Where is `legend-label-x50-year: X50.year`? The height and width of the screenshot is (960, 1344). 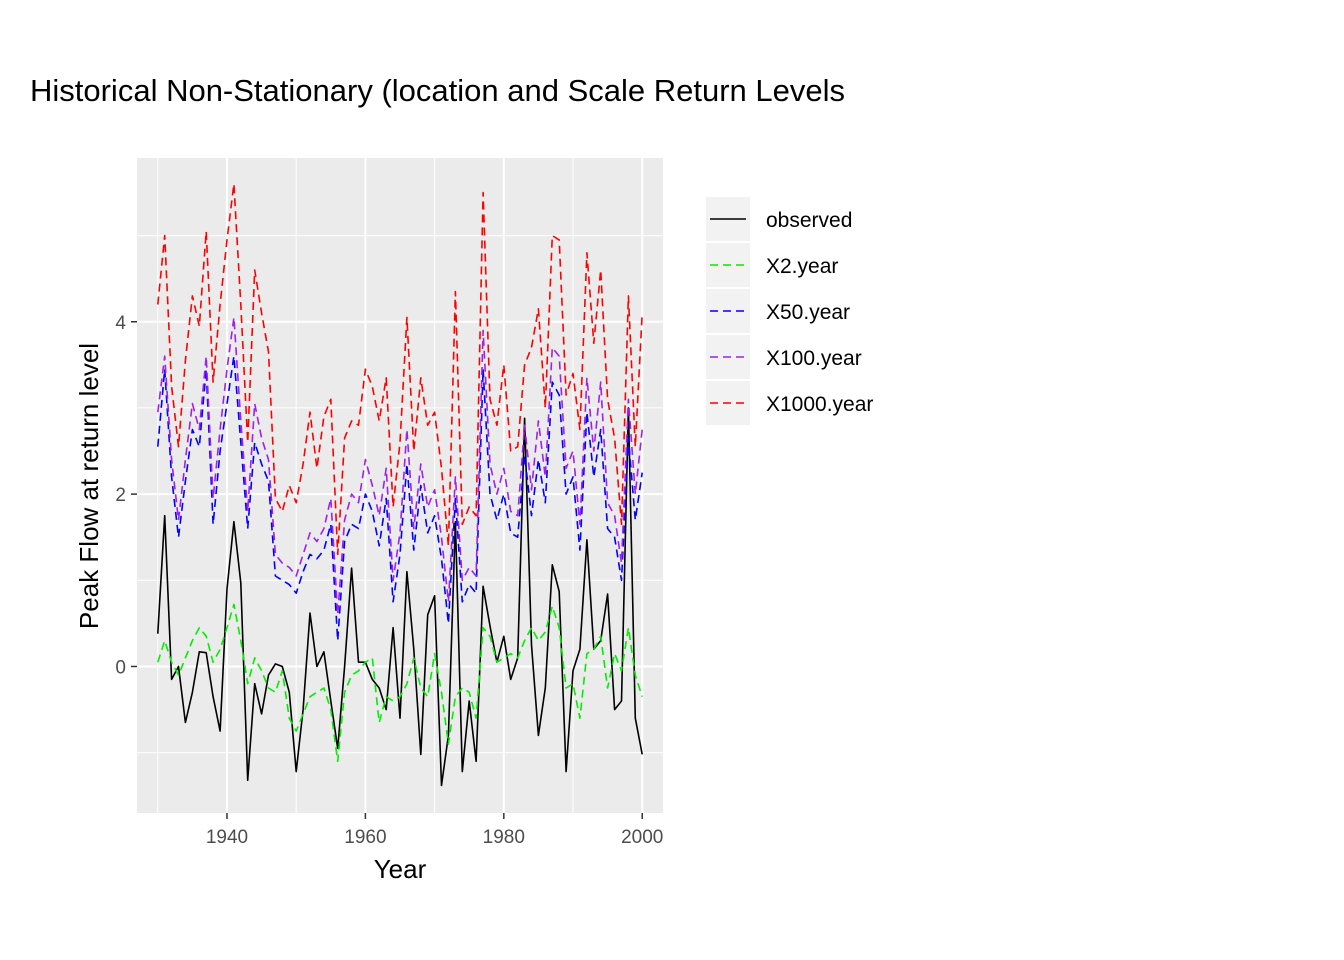 legend-label-x50-year: X50.year is located at coordinates (808, 312).